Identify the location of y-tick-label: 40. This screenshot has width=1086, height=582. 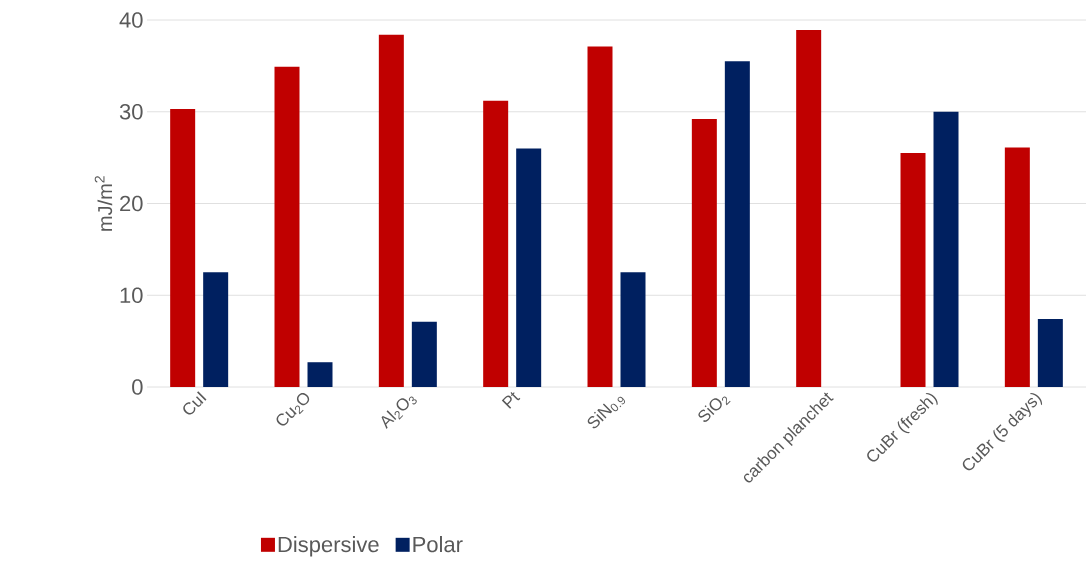
(131, 20).